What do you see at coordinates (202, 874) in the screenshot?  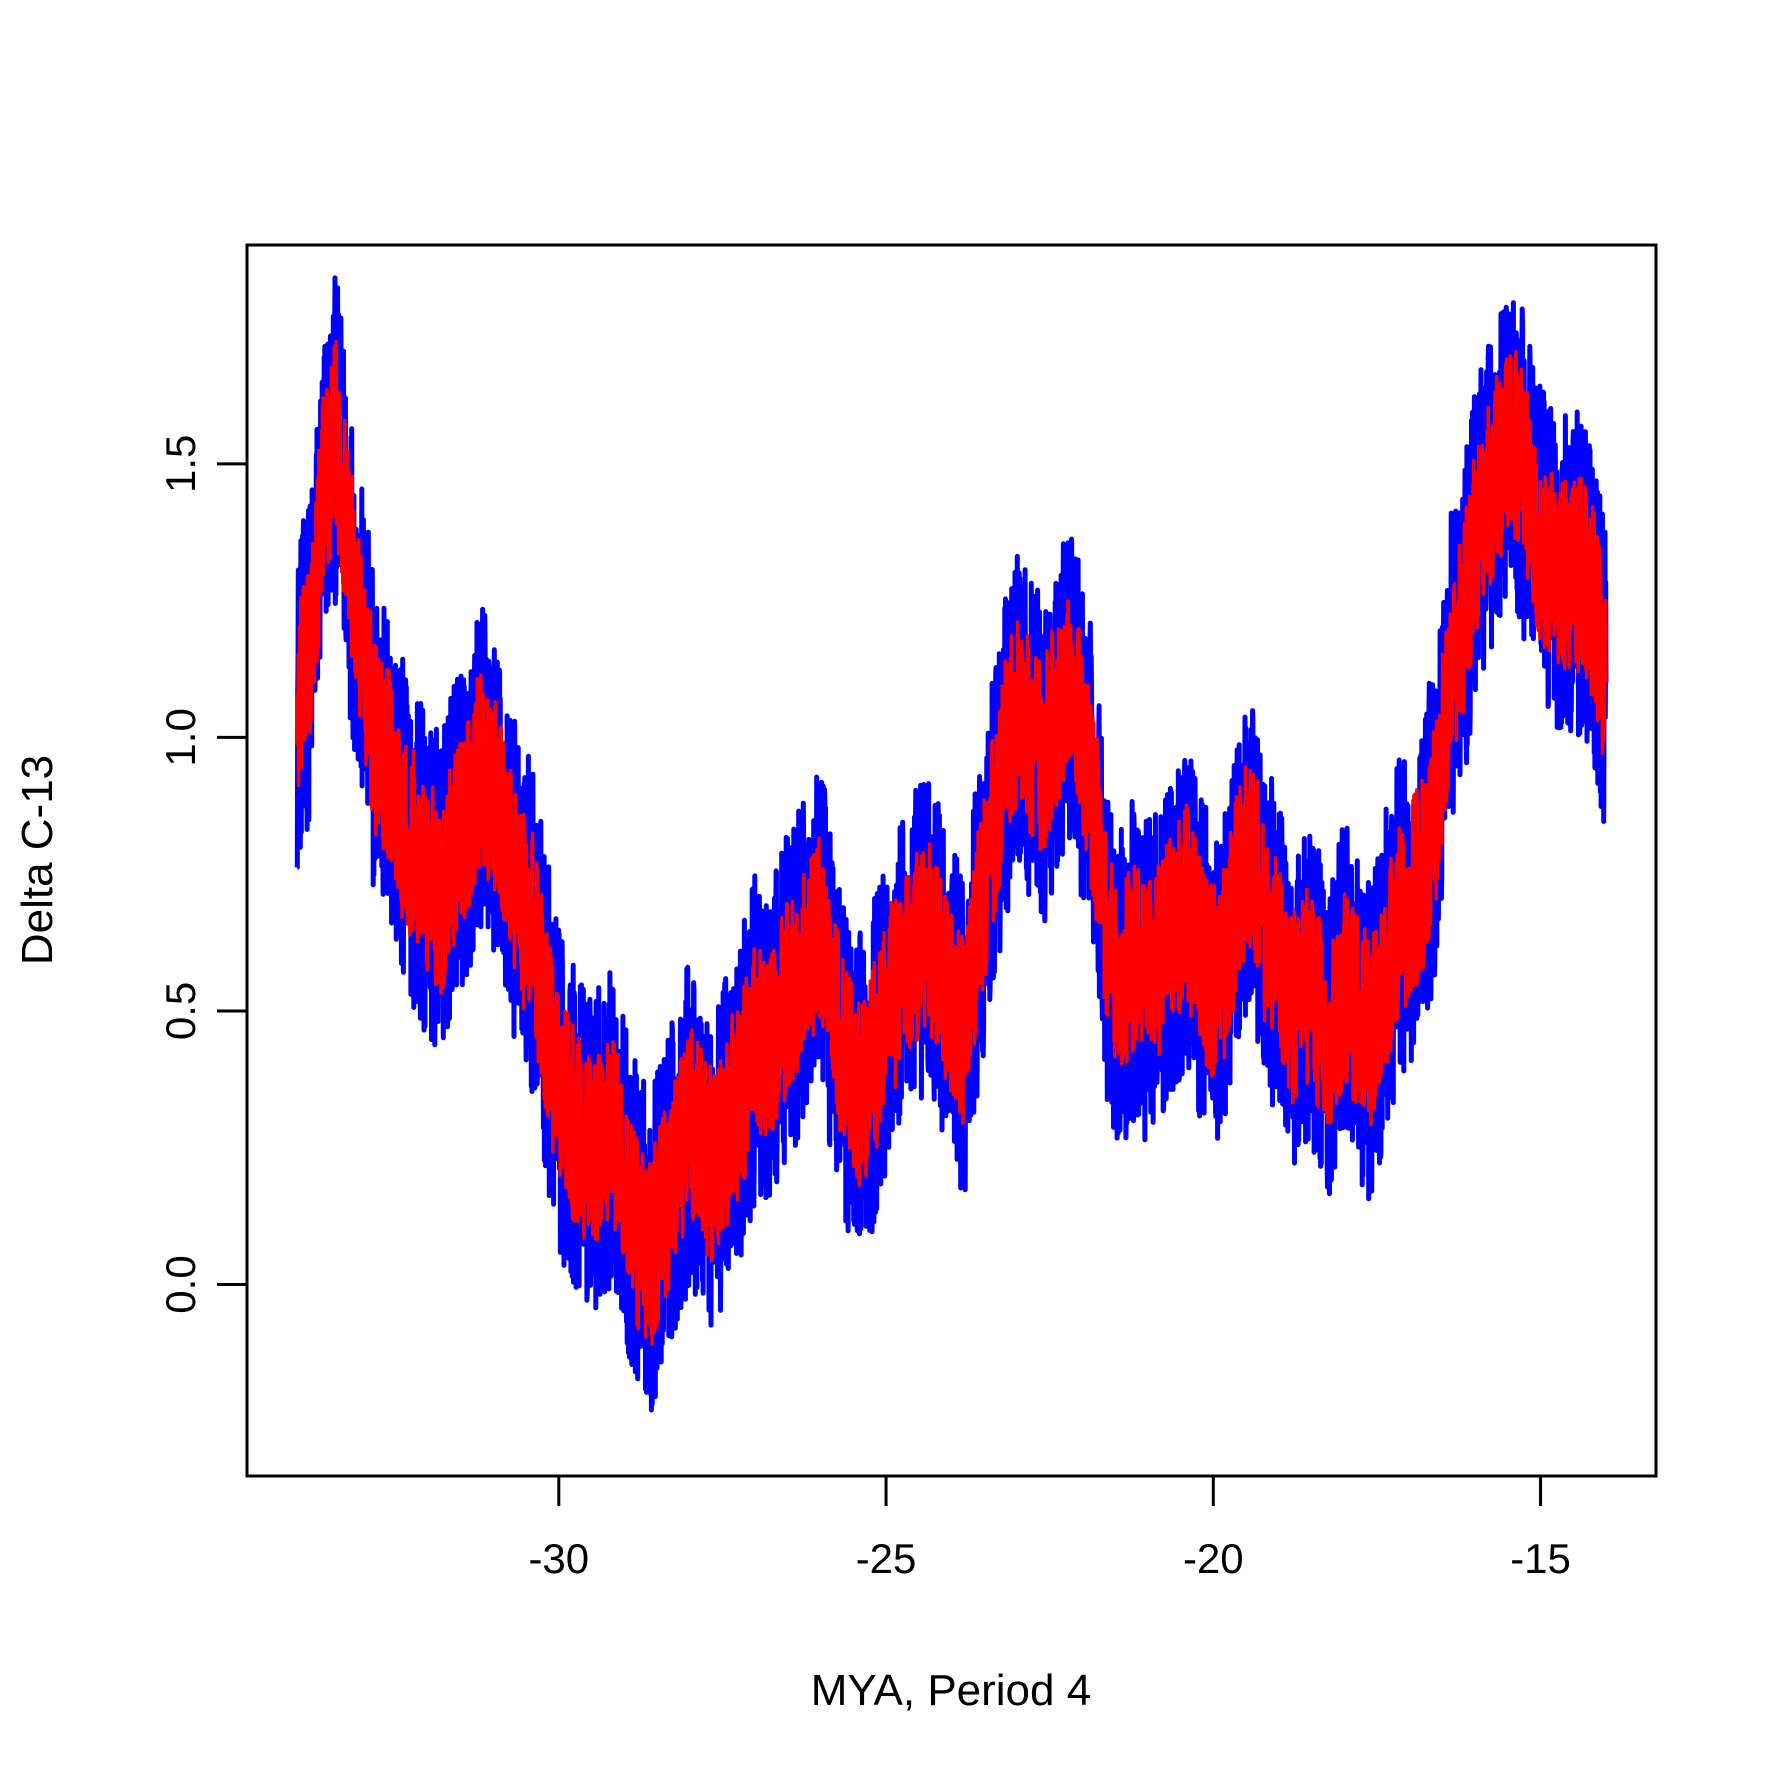 I see `y-axis: 0.0 0.5 1.0 1.5` at bounding box center [202, 874].